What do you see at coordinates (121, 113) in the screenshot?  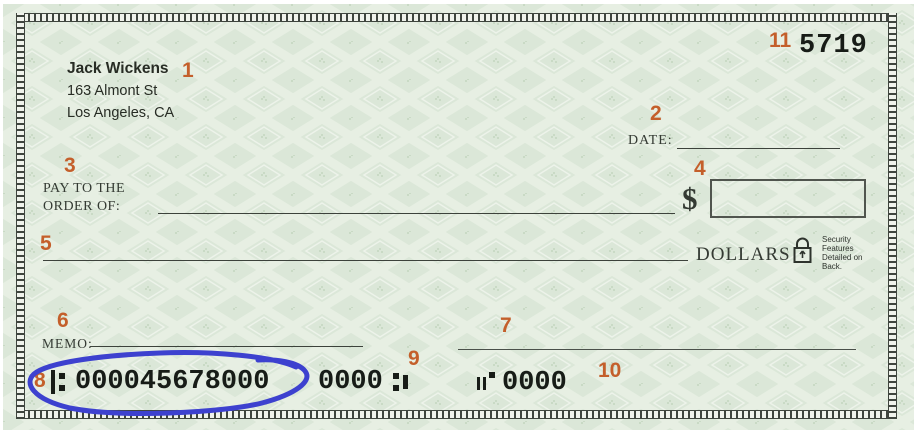 I see `payer-address-line2: Los Angeles, CA` at bounding box center [121, 113].